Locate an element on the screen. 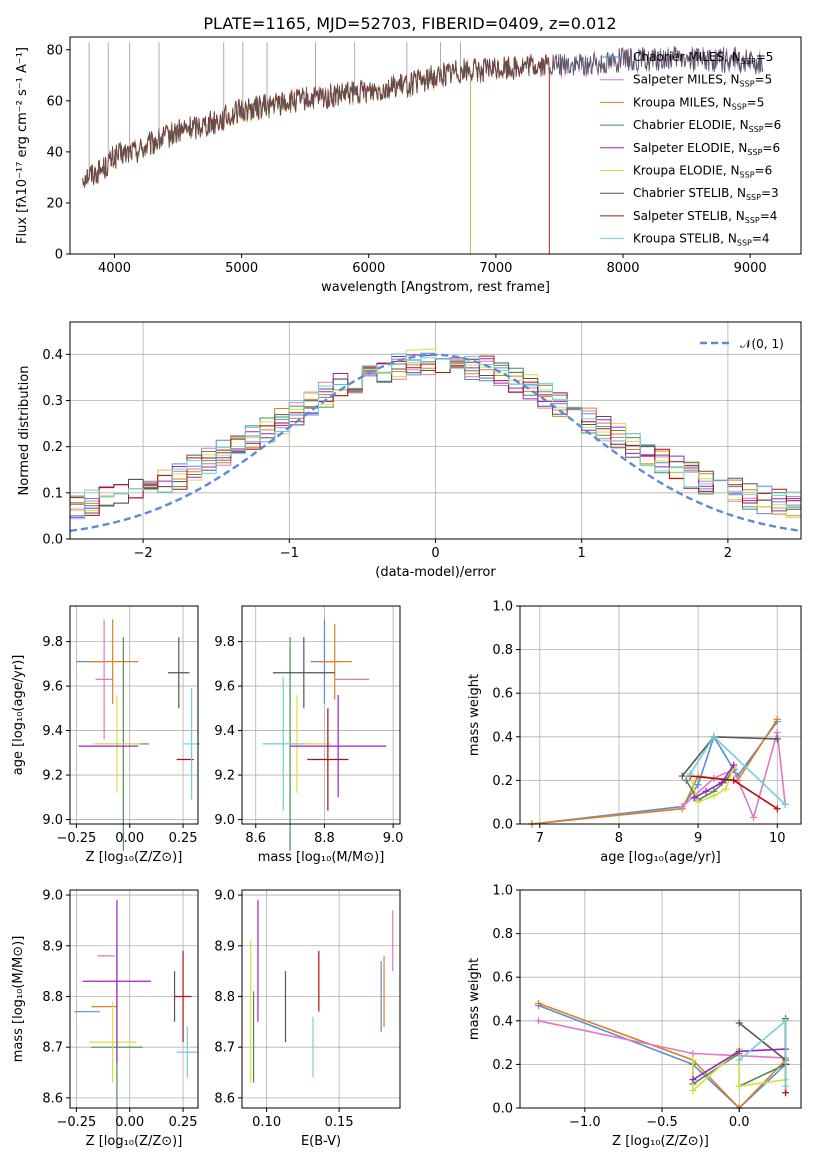  x-tick-label: 8.8 is located at coordinates (324, 838).